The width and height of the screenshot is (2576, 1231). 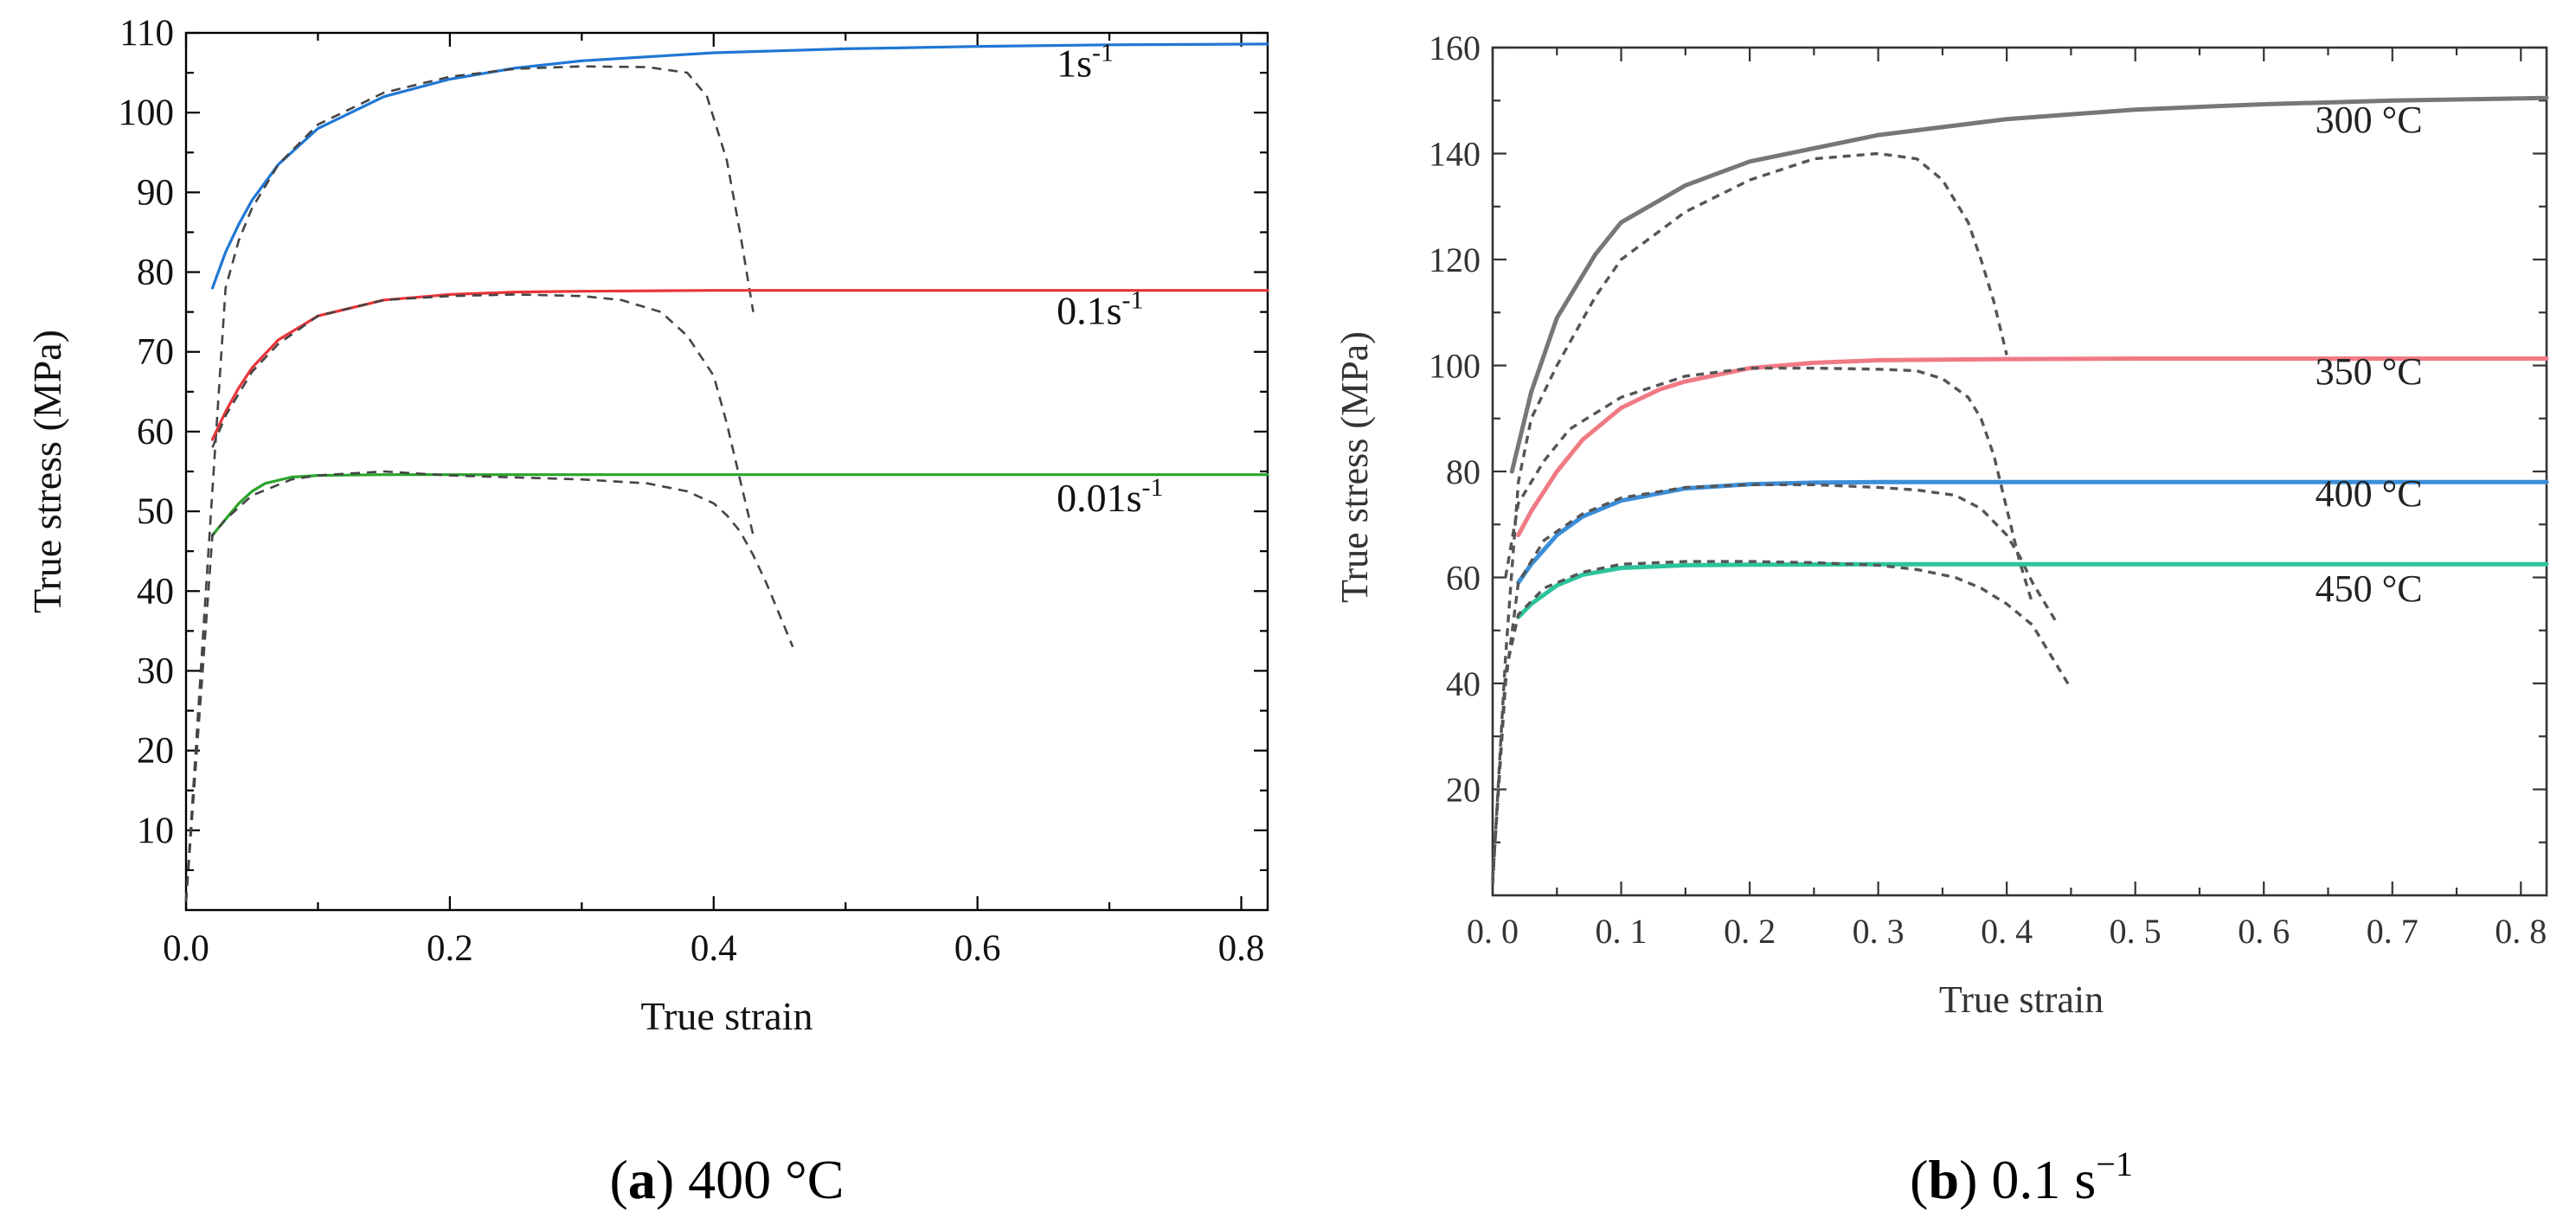 I want to click on series-label-main: 0.1s, so click(x=1089, y=310).